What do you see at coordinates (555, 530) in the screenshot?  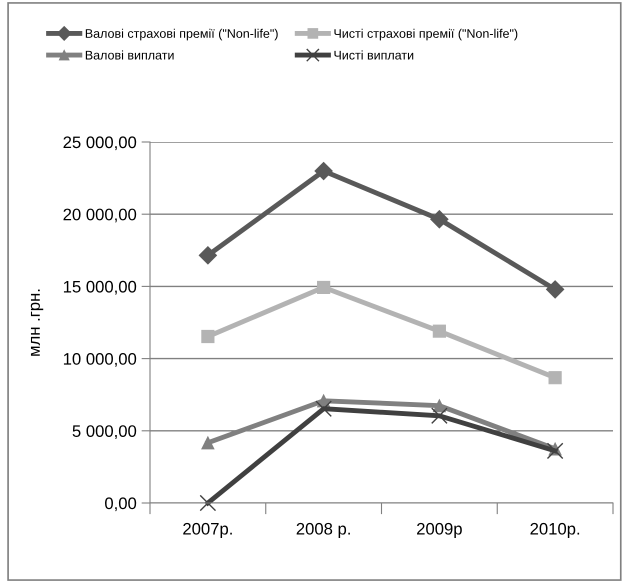 I see `x-tick-label: 2010р.` at bounding box center [555, 530].